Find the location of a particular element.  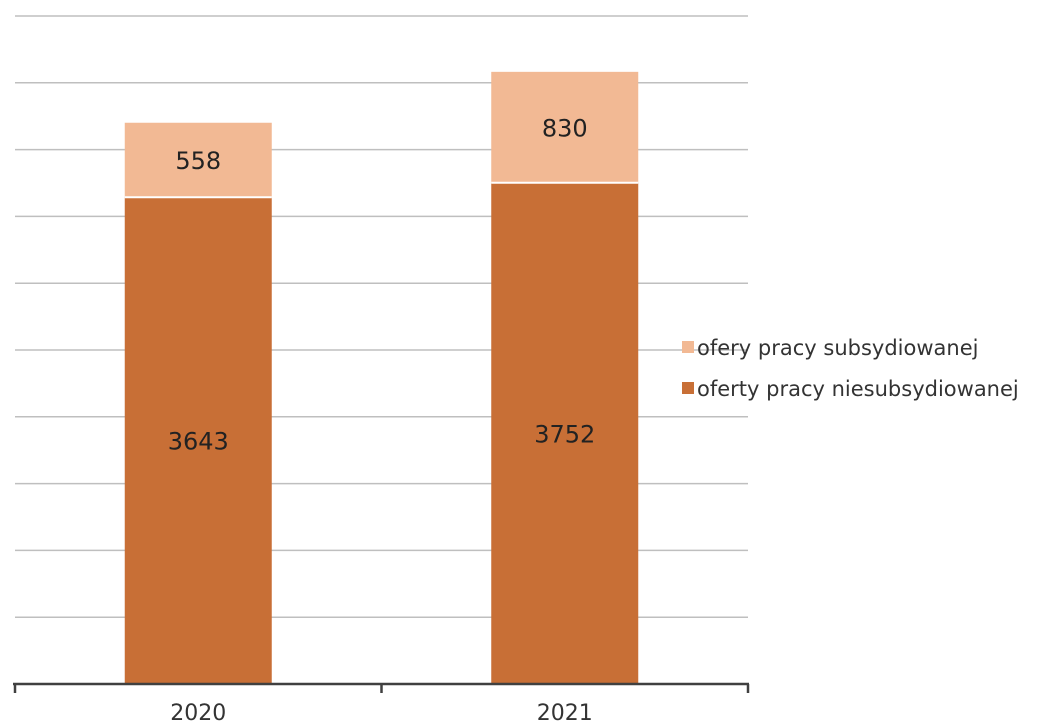

x-tick-label: 2020 is located at coordinates (198, 712).